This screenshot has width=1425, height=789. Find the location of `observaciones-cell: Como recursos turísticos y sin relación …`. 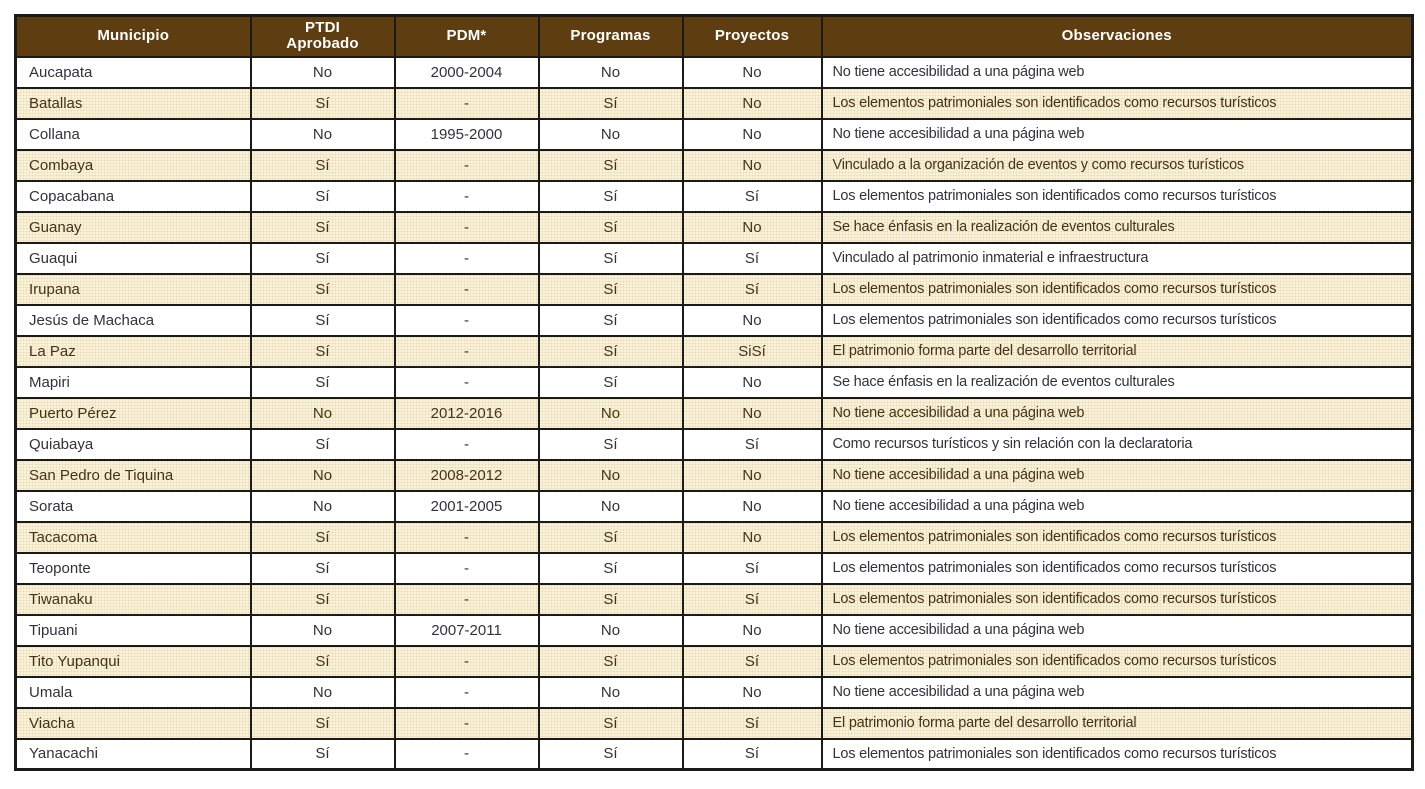

observaciones-cell: Como recursos turísticos y sin relación … is located at coordinates (1117, 444).